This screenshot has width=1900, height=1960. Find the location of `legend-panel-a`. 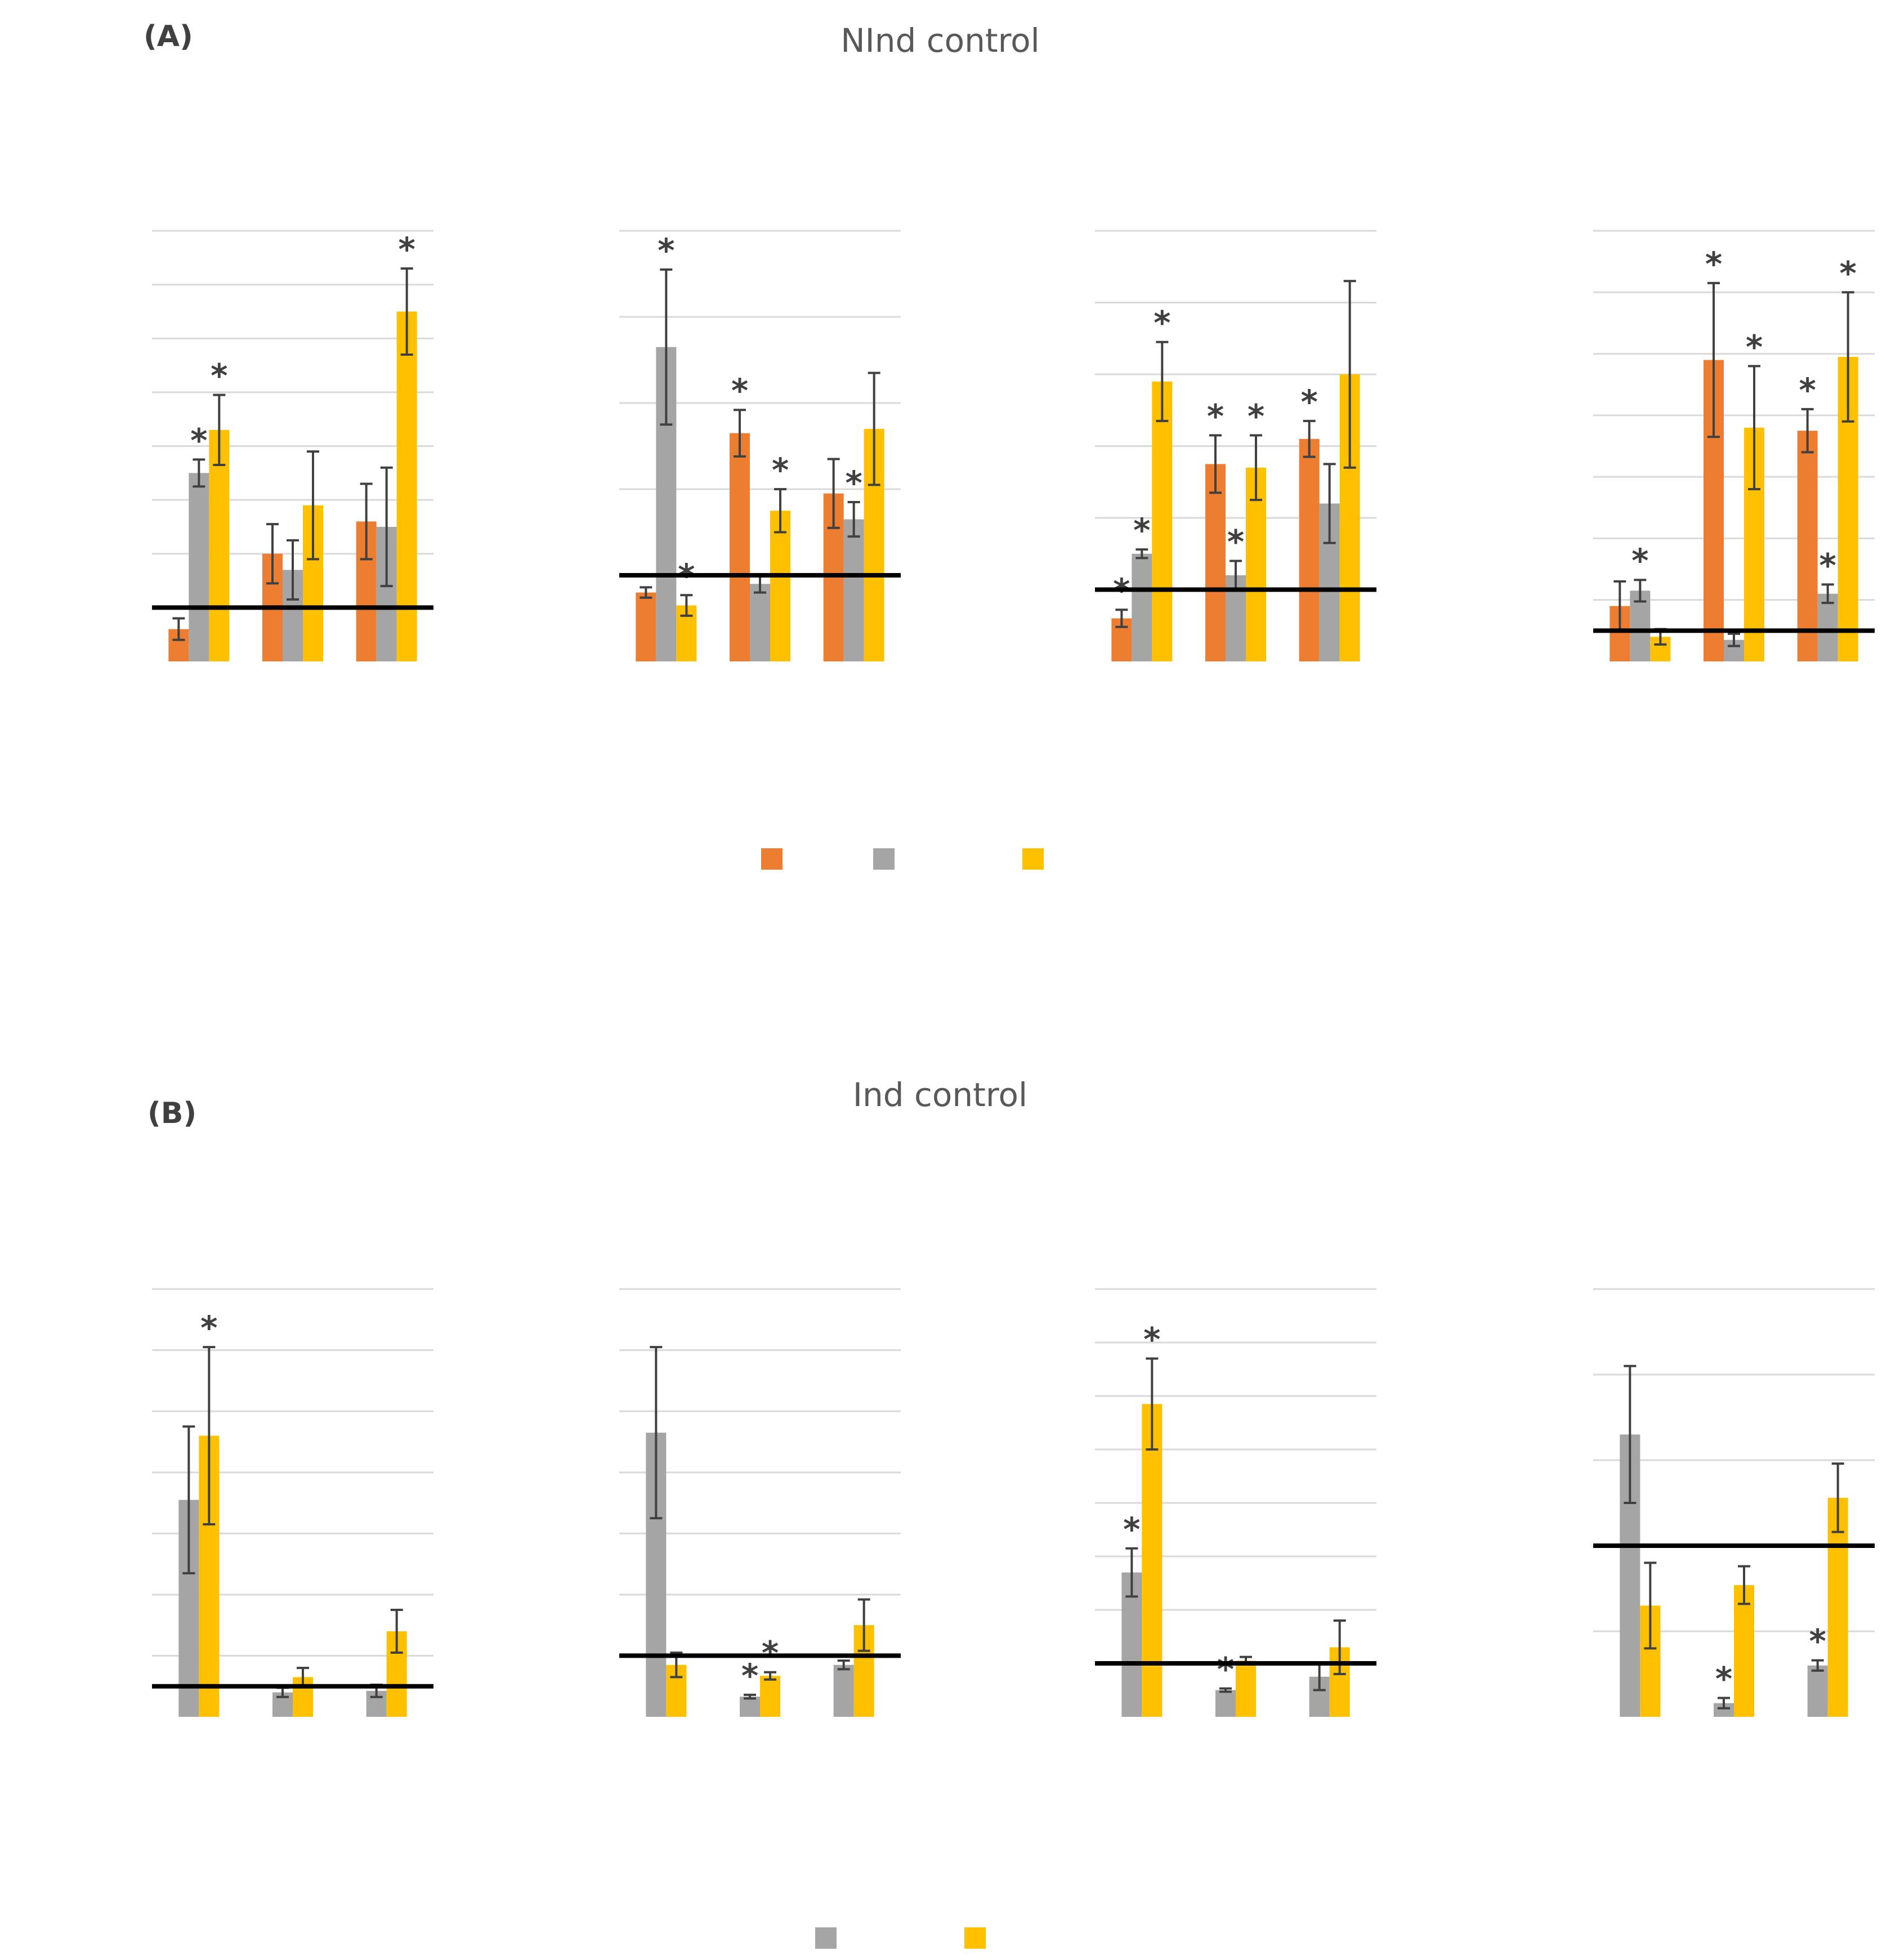

legend-panel-a is located at coordinates (902, 859).